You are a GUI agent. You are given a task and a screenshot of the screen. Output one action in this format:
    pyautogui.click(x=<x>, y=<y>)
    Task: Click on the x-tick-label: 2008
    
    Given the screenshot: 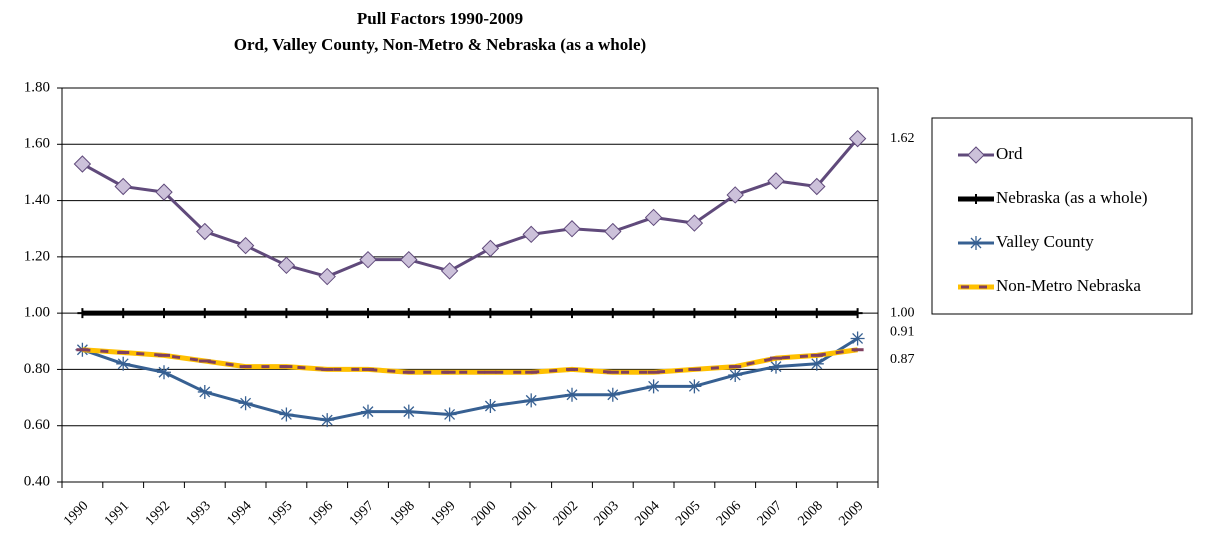 What is the action you would take?
    pyautogui.click(x=810, y=513)
    